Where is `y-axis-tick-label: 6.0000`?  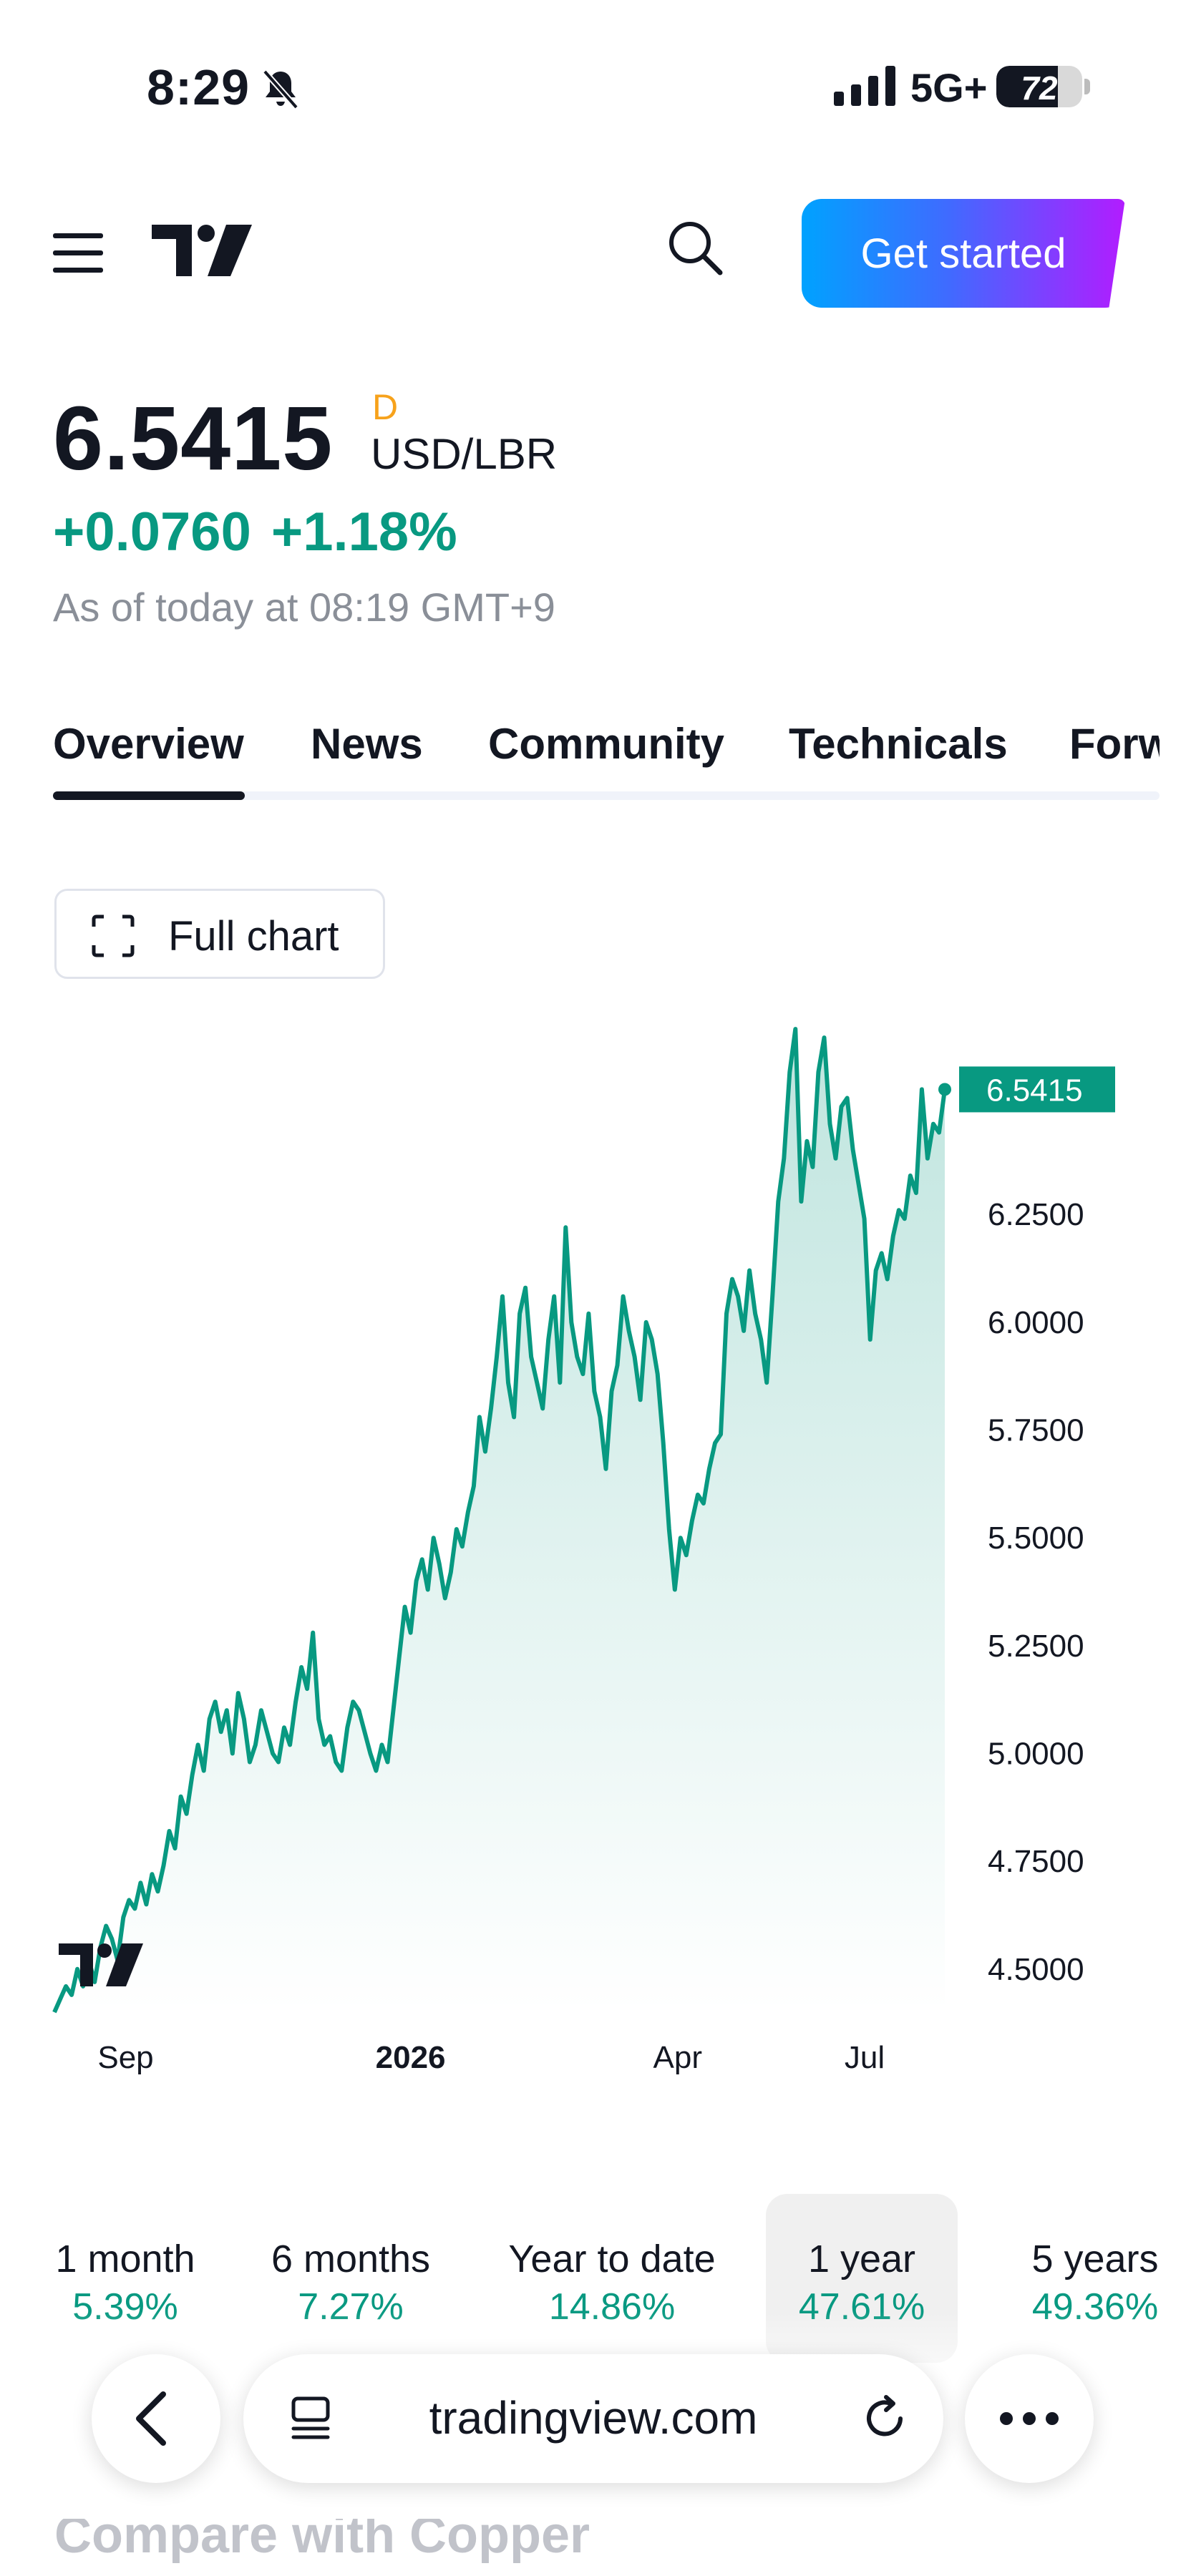 y-axis-tick-label: 6.0000 is located at coordinates (1036, 1322).